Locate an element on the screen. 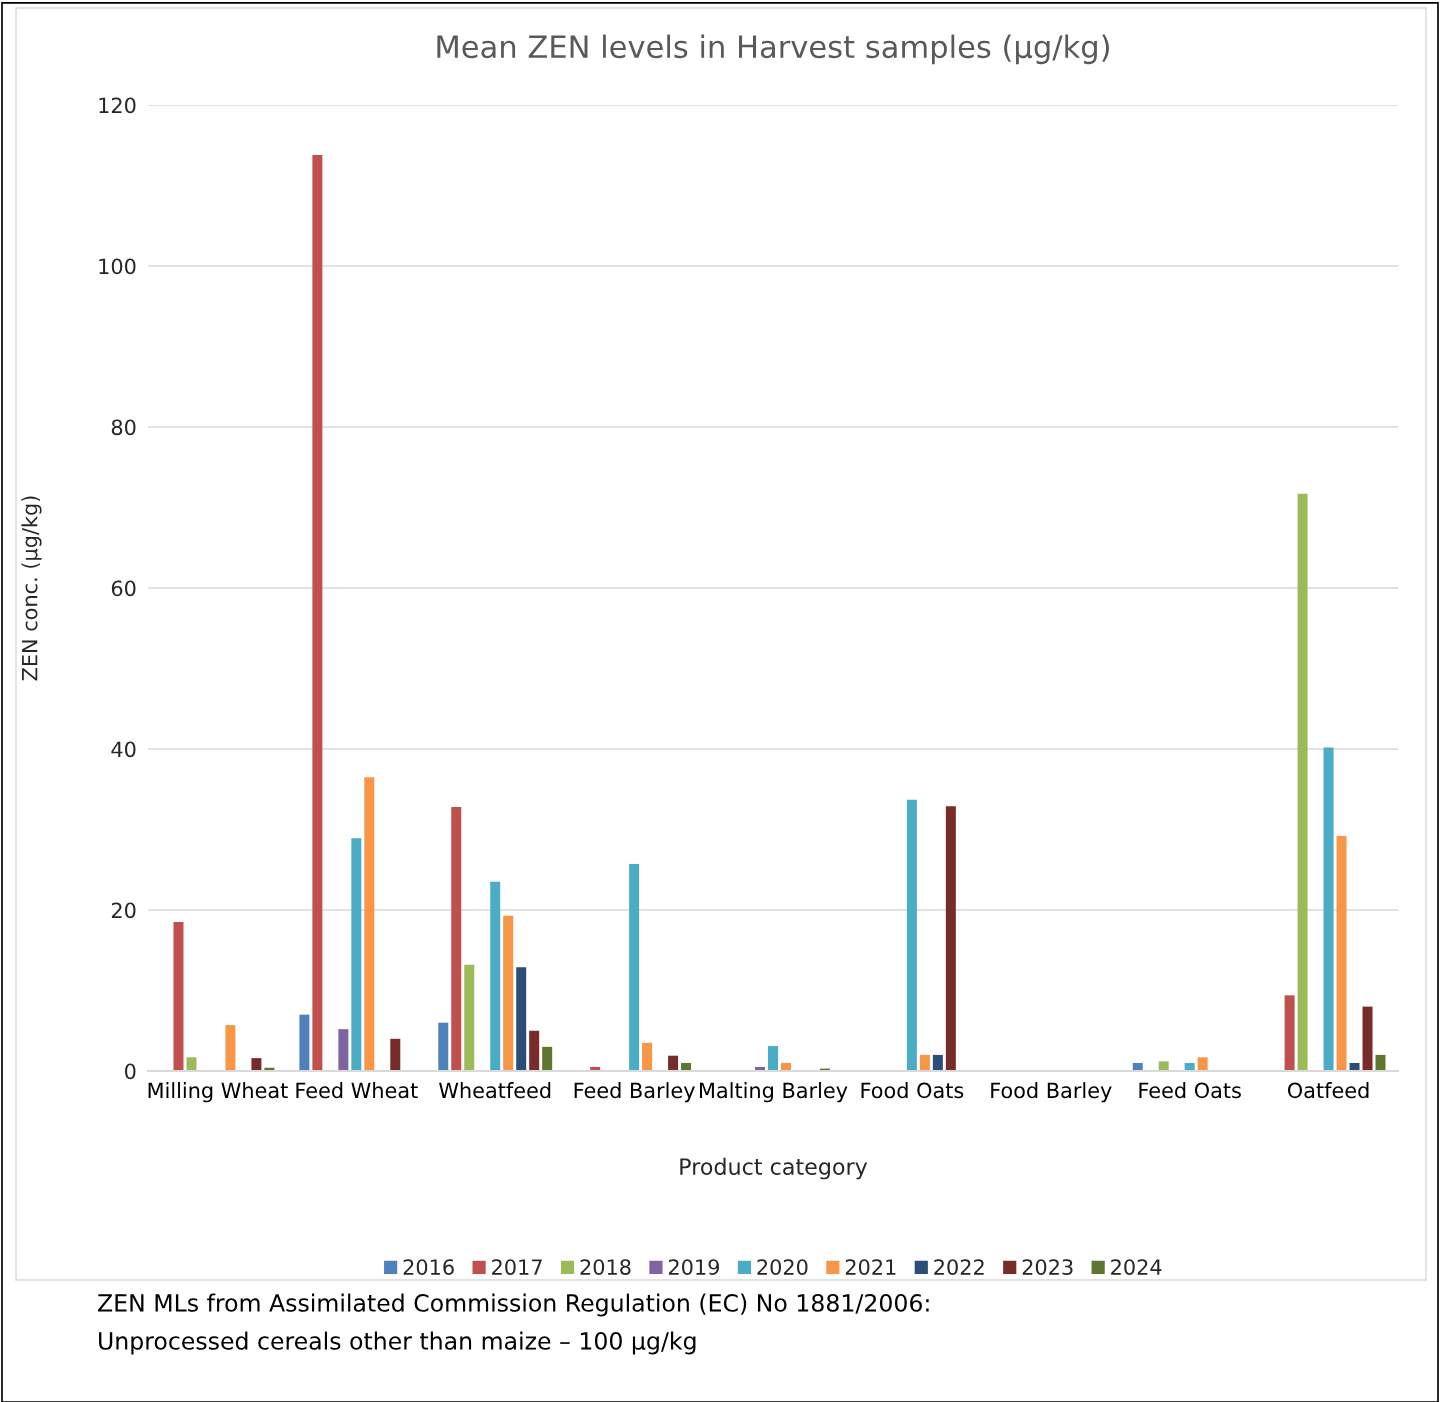 The image size is (1441, 1402). y-tick-label: 120 is located at coordinates (117, 105).